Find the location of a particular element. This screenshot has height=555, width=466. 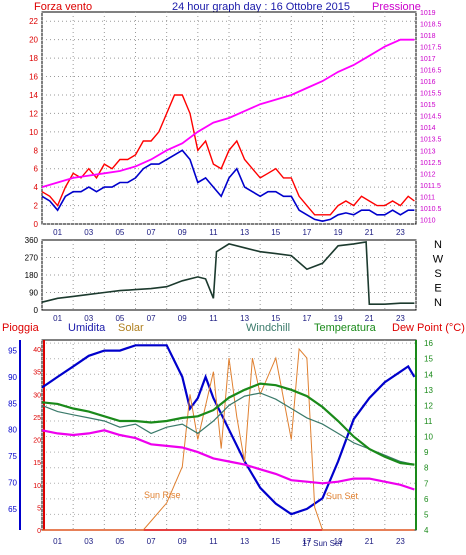

series-label: Windchill is located at coordinates (268, 328).